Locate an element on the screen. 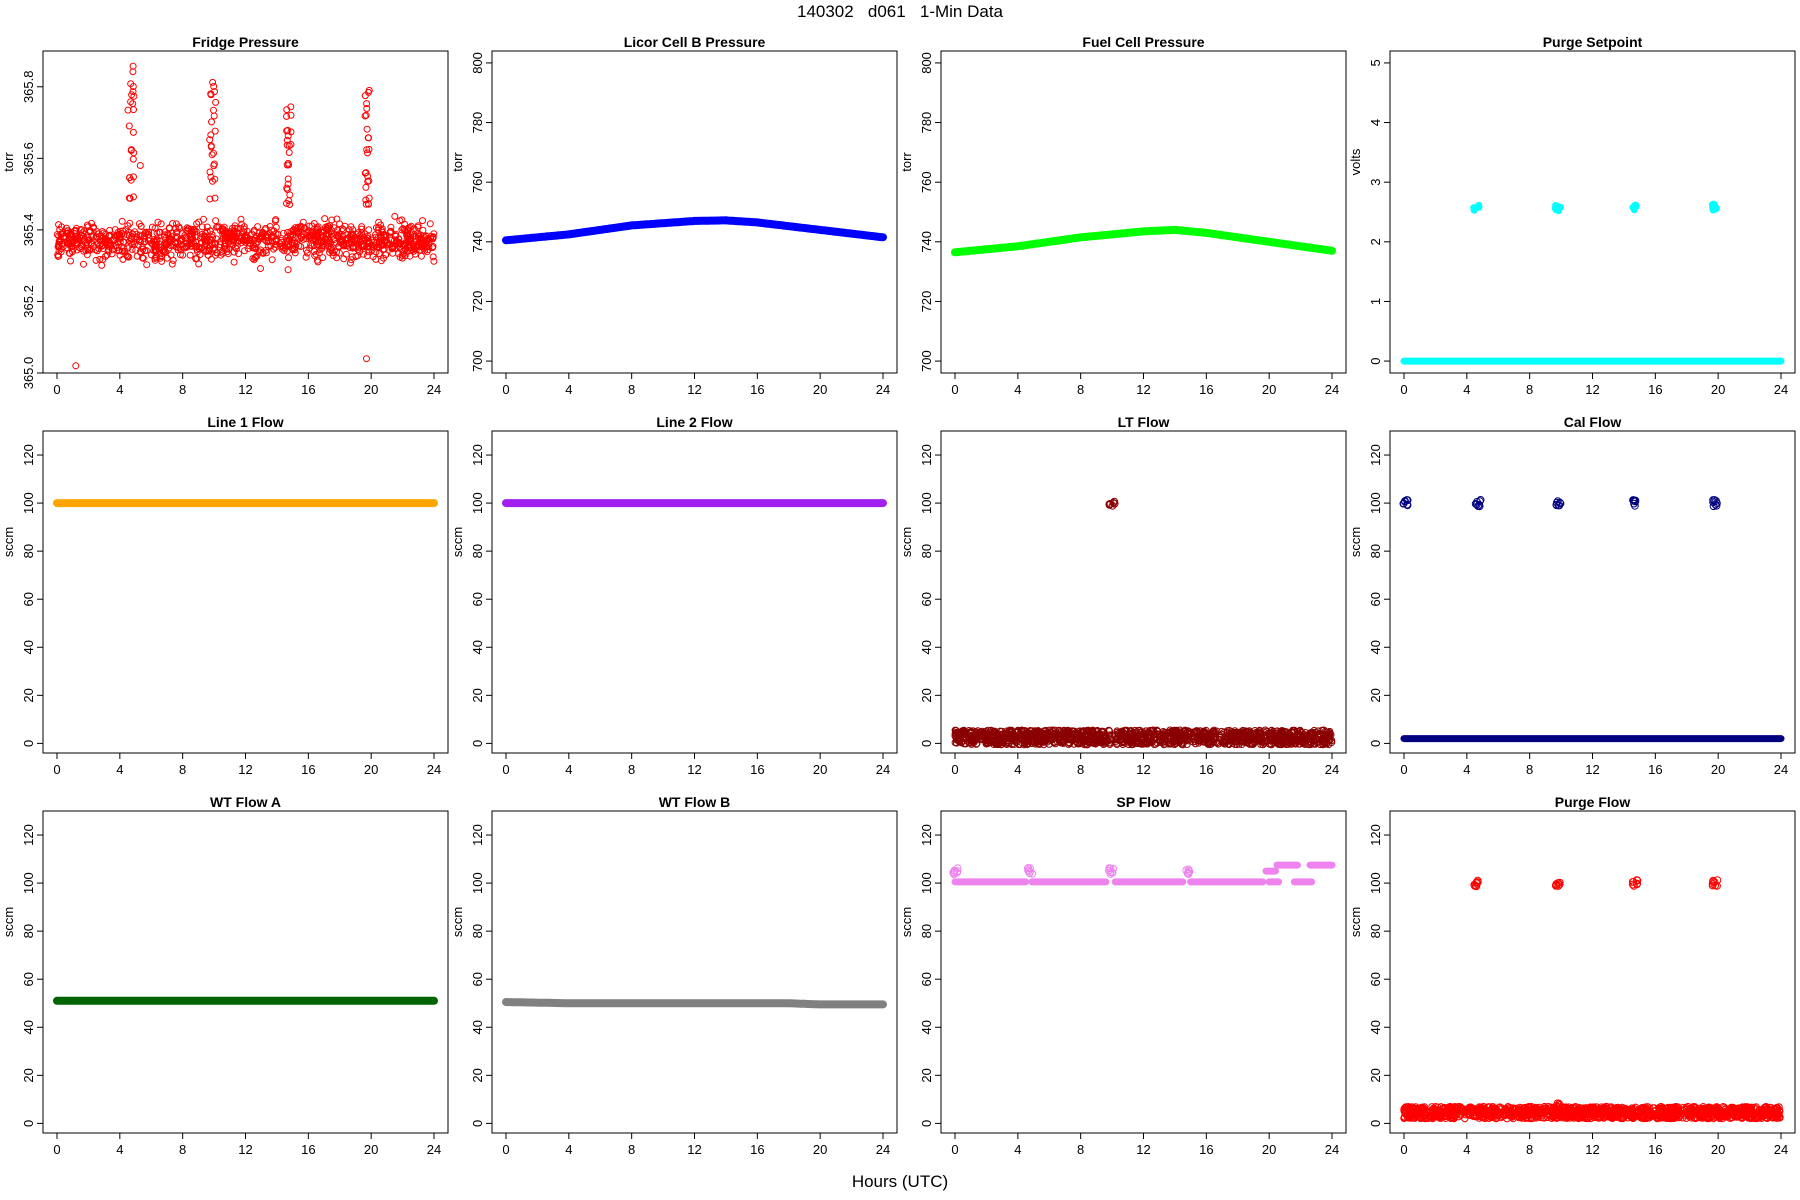 Image resolution: width=1800 pixels, height=1200 pixels. y-tick-label: 2 is located at coordinates (1375, 241).